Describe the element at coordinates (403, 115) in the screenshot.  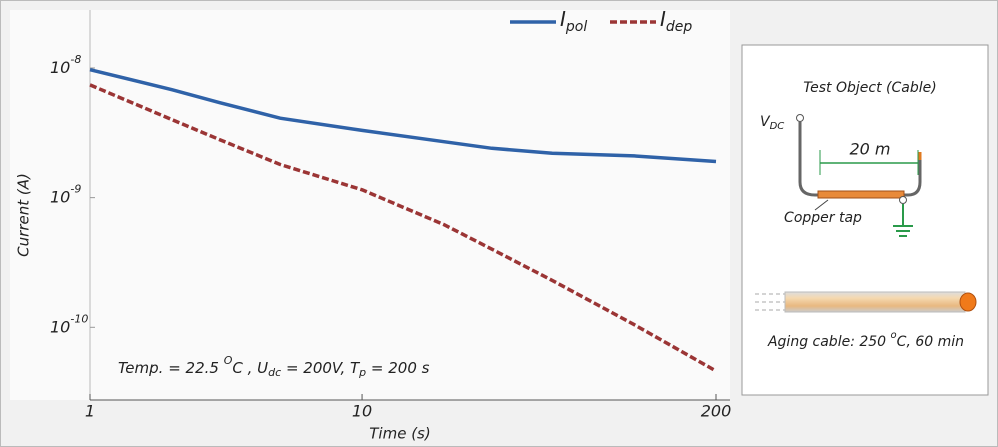
I see `series-line` at that location.